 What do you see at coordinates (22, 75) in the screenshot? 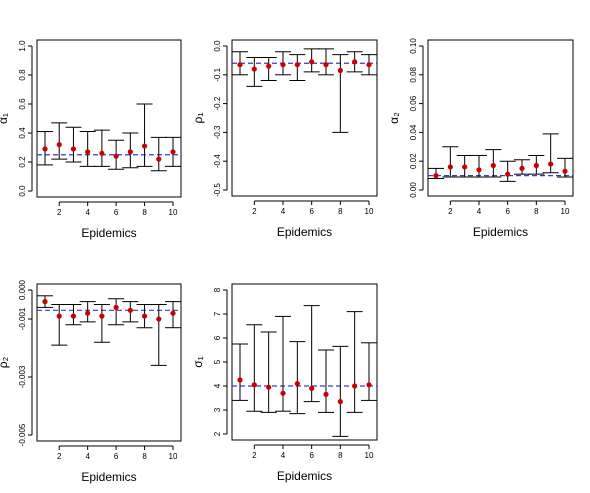
I see `y-tick-label: 0.8` at bounding box center [22, 75].